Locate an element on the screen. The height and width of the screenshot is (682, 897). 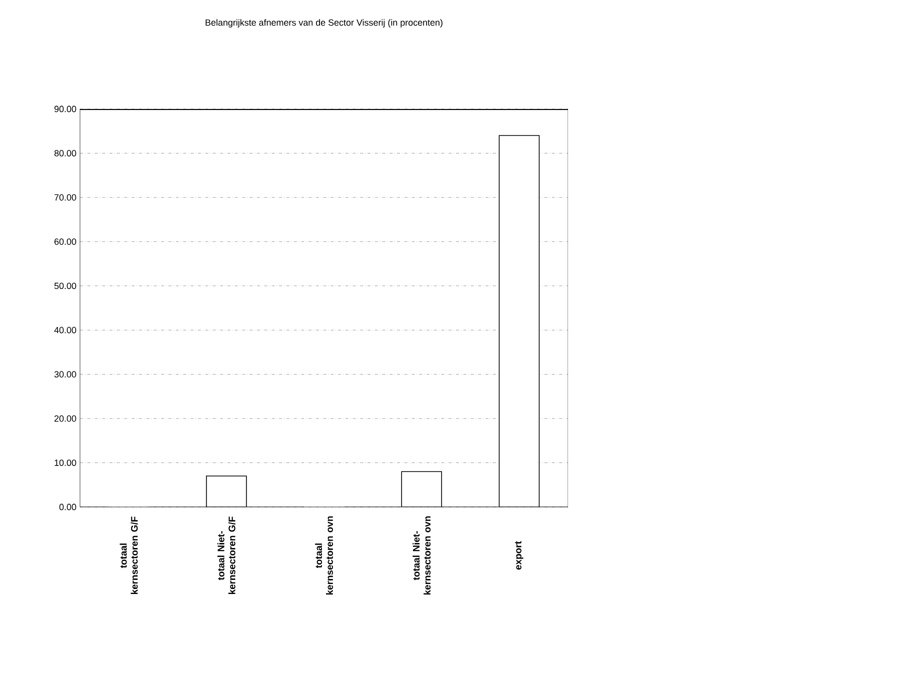
x-tick-label: export is located at coordinates (519, 555).